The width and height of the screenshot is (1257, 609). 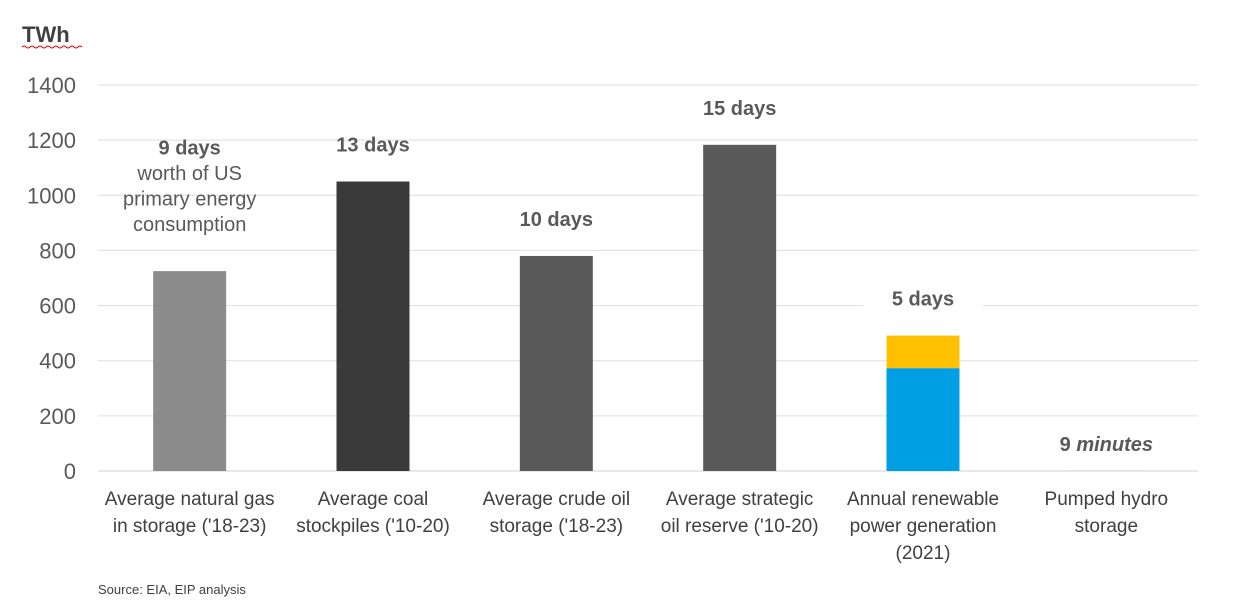 What do you see at coordinates (923, 553) in the screenshot?
I see `x-category-label: (2021)` at bounding box center [923, 553].